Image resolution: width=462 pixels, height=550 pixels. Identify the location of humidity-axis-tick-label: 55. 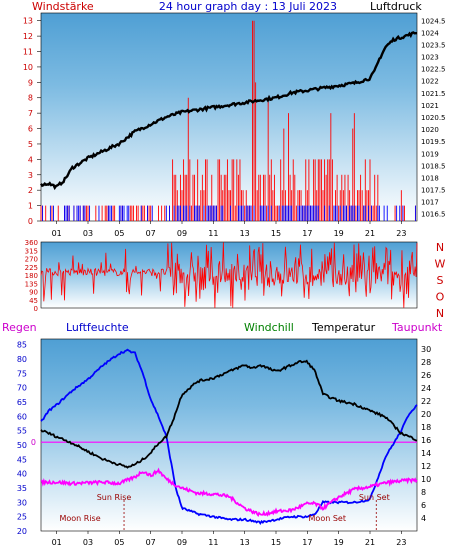
(22, 431).